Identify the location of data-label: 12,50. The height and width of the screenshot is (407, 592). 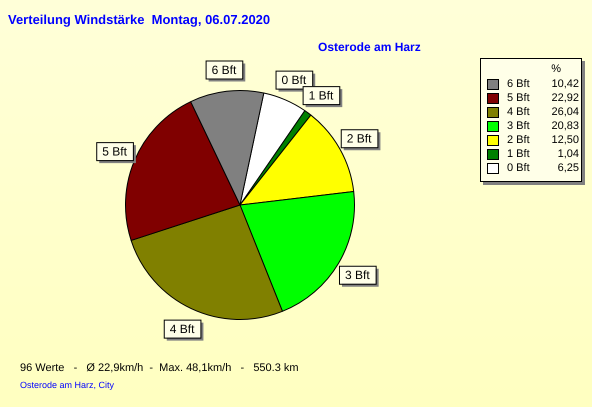
(564, 140).